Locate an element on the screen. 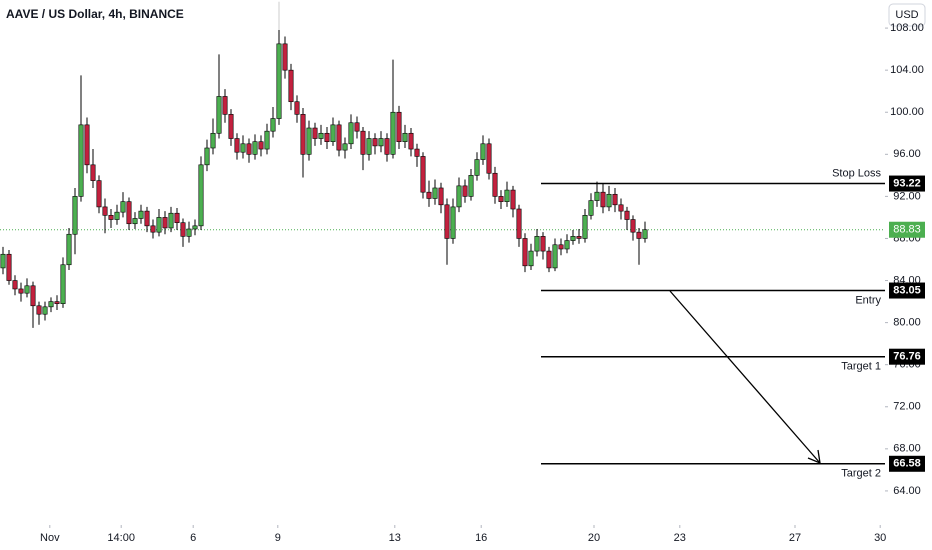 The width and height of the screenshot is (932, 550). y-tick-label: 68.00 is located at coordinates (907, 449).